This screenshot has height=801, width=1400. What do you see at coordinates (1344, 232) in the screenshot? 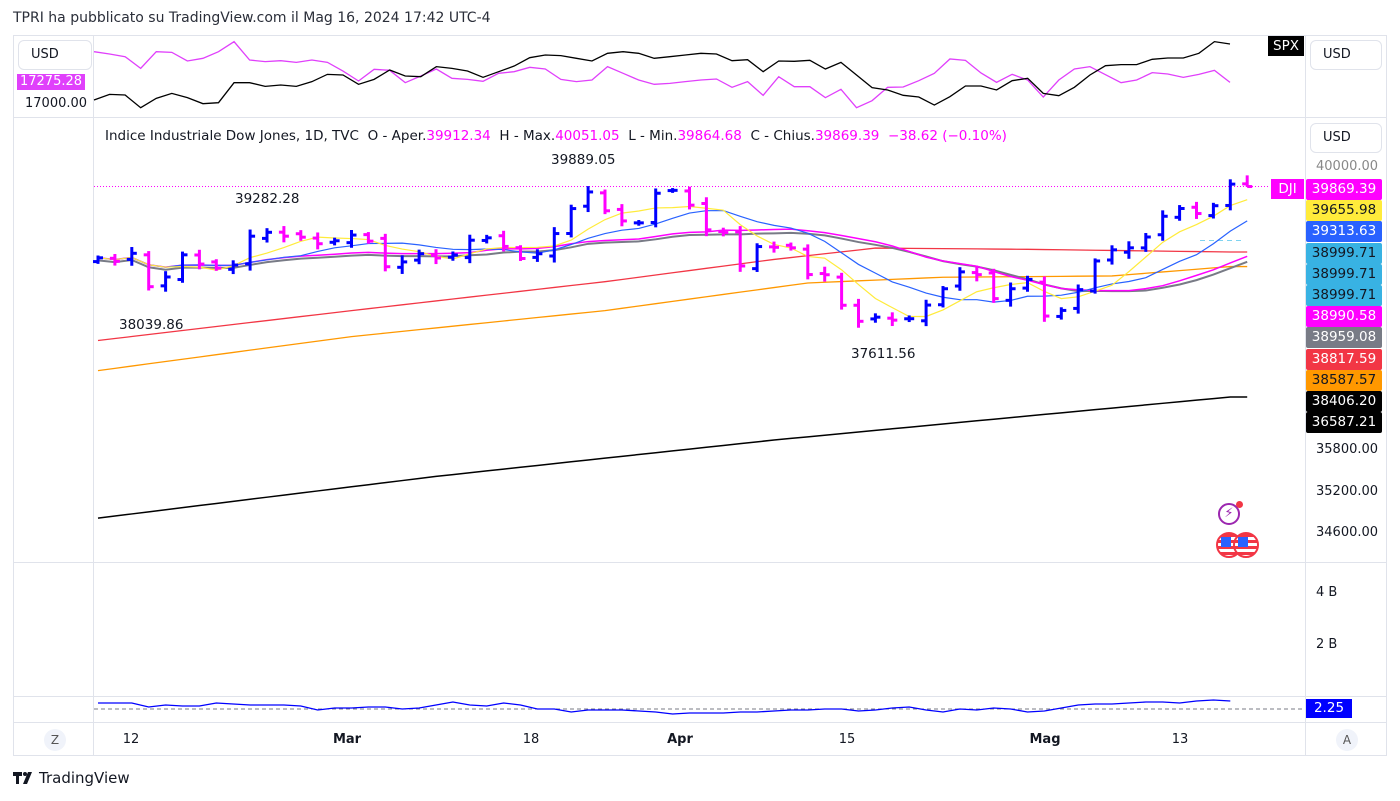
I see `price-tag: 39313.63` at bounding box center [1344, 232].